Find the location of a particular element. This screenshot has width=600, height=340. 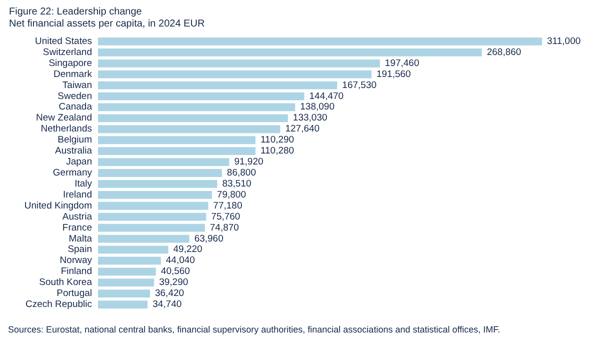

y-tick-label: Taiwan is located at coordinates (77, 85).